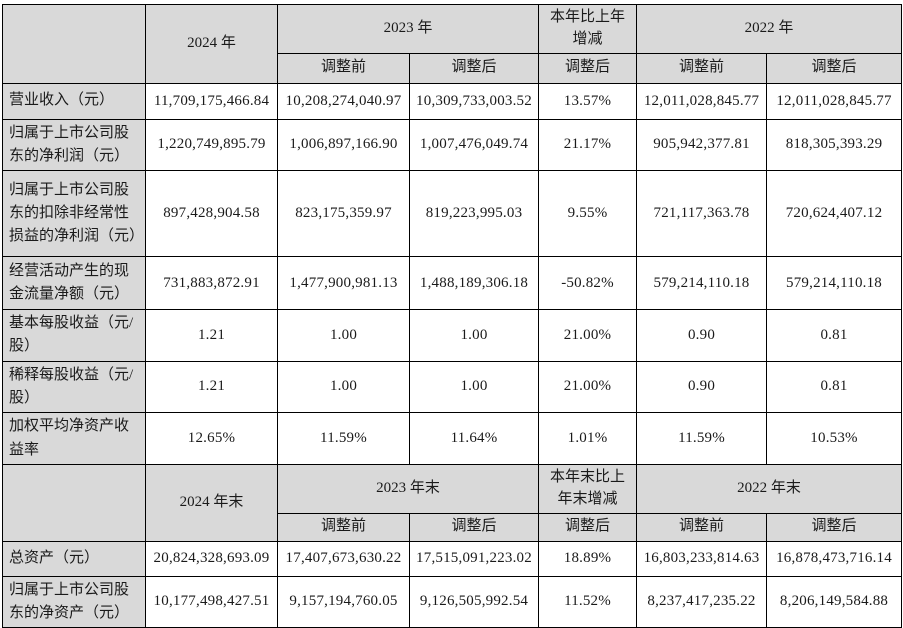 Image resolution: width=903 pixels, height=628 pixels. Describe the element at coordinates (211, 213) in the screenshot. I see `cell-value: 897,428,904.58` at that location.